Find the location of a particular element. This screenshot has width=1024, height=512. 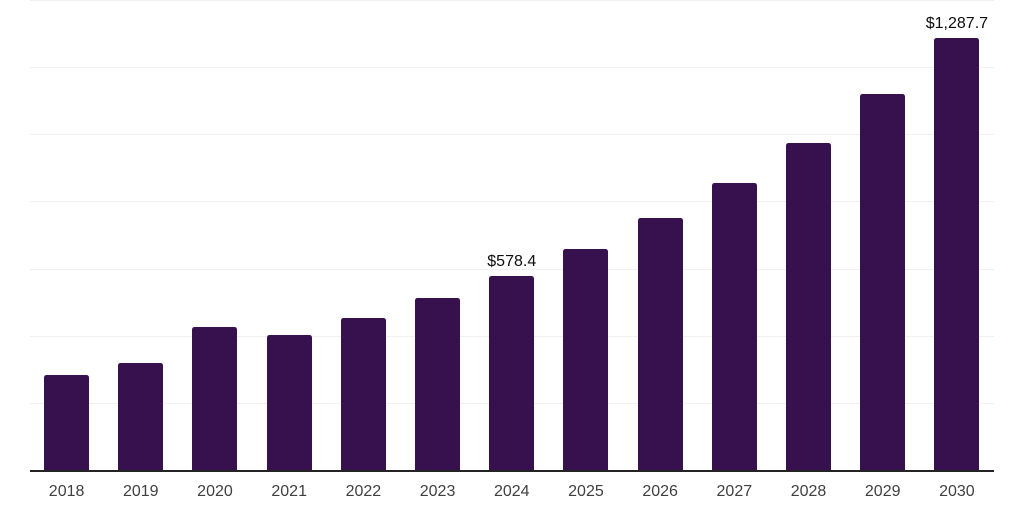

bar-2030 is located at coordinates (957, 253).